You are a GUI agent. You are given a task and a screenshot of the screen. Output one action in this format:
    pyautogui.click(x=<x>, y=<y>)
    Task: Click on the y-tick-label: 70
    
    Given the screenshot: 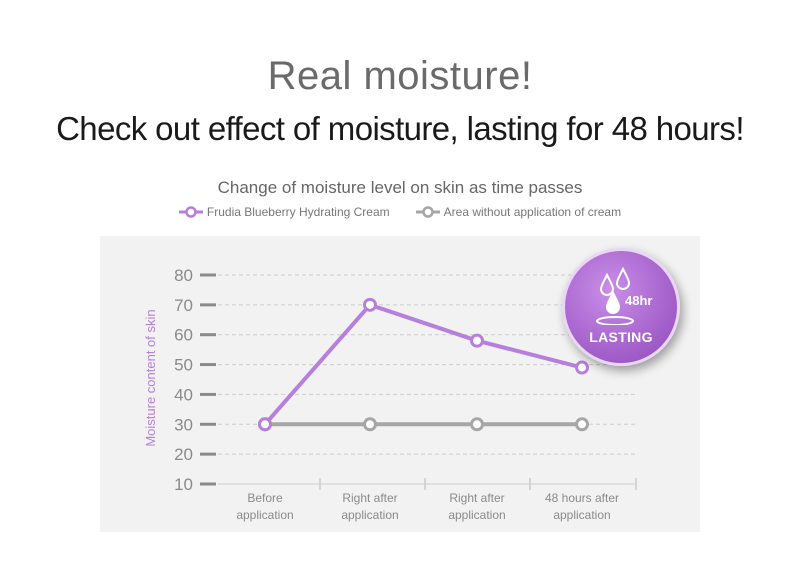 What is the action you would take?
    pyautogui.click(x=183, y=305)
    